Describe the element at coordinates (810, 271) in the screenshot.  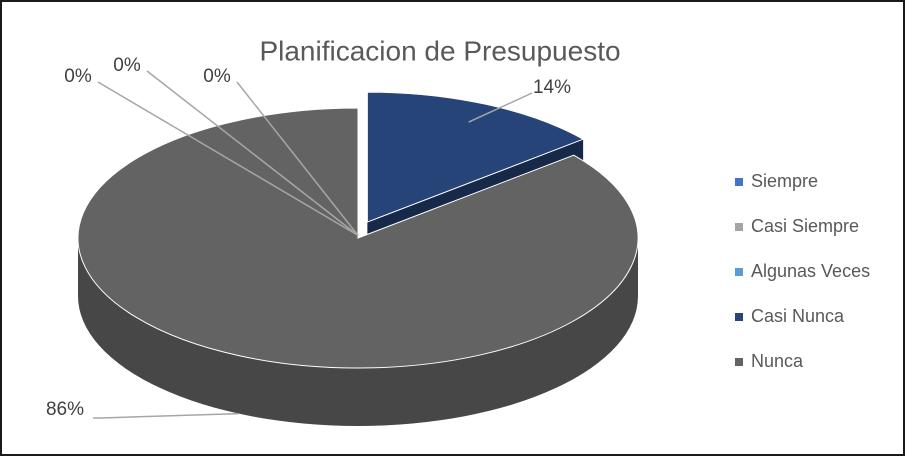
I see `legend-label: Algunas Veces` at that location.